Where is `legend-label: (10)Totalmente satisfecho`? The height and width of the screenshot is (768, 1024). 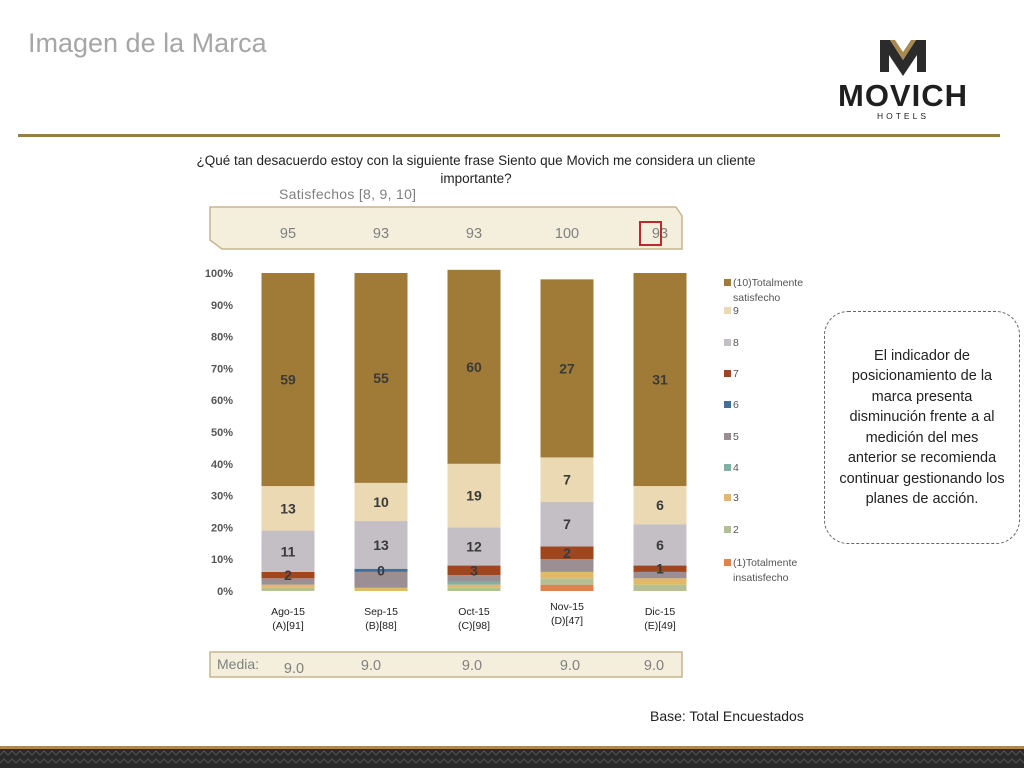 legend-label: (10)Totalmente satisfecho is located at coordinates (768, 290).